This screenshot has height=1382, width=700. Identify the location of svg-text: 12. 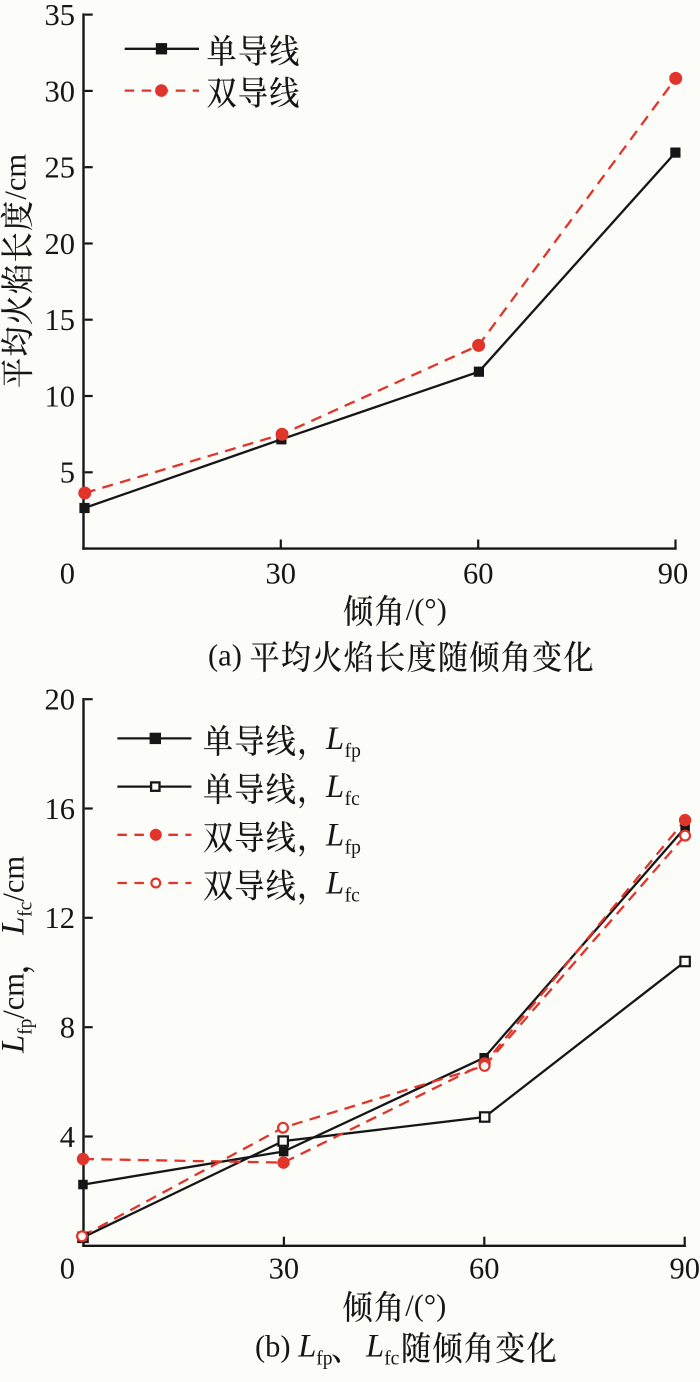
(60, 918).